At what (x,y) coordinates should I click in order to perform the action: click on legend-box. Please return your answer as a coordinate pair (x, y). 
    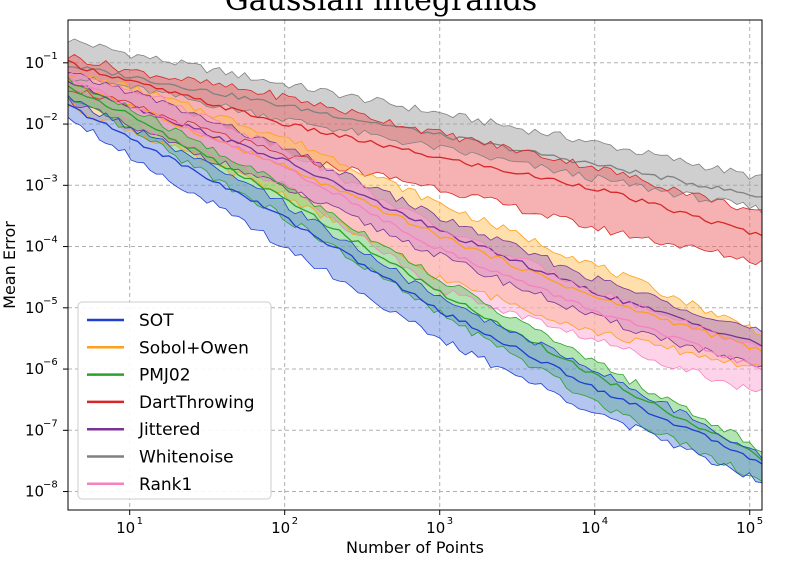
    Looking at the image, I should click on (174, 400).